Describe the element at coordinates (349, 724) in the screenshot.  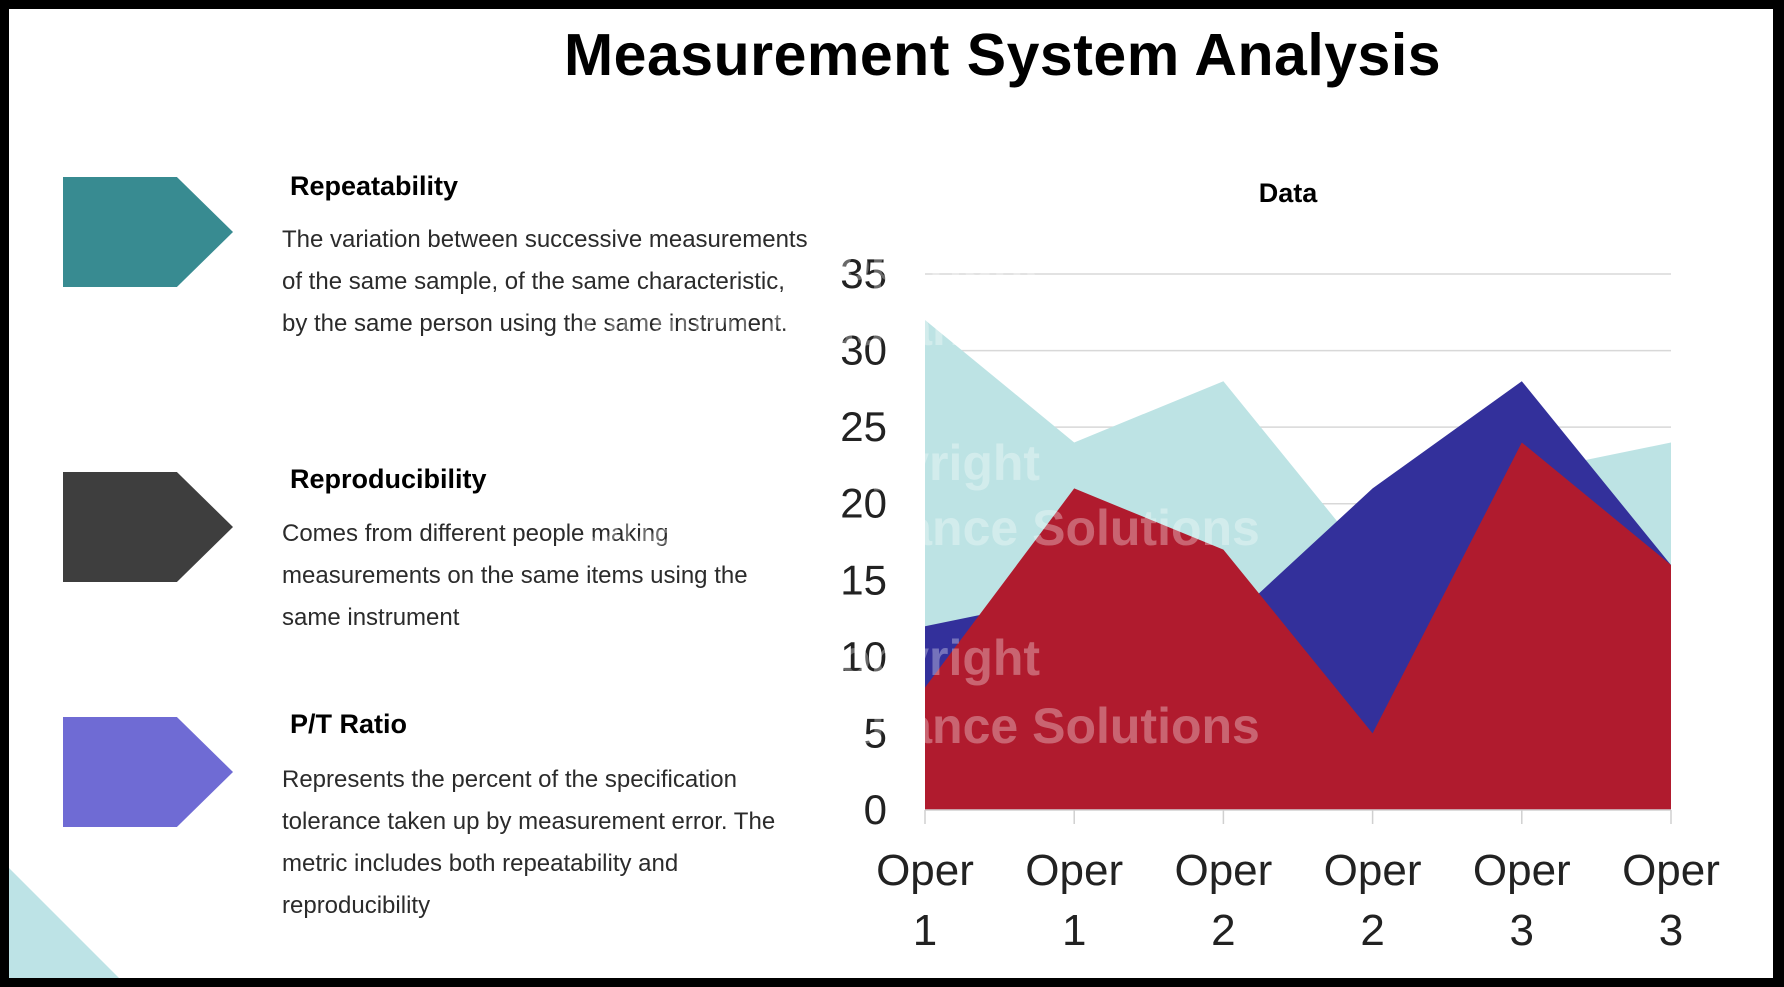
I see `pt-ratio-heading: P/T Ratio` at that location.